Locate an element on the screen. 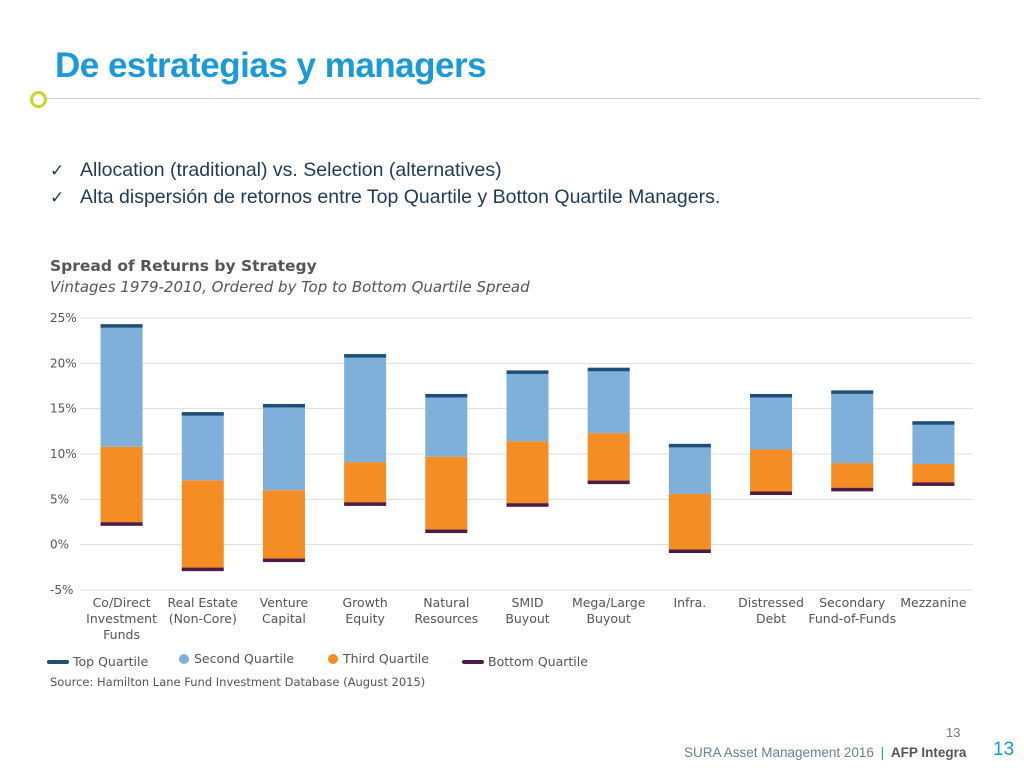 This screenshot has width=1024, height=768. legend-label: Third Quartile is located at coordinates (386, 658).